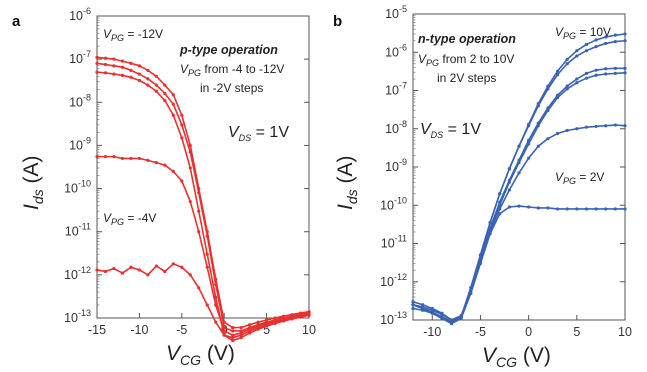  I want to click on panel-b-vds: VDS = 1V, so click(450, 130).